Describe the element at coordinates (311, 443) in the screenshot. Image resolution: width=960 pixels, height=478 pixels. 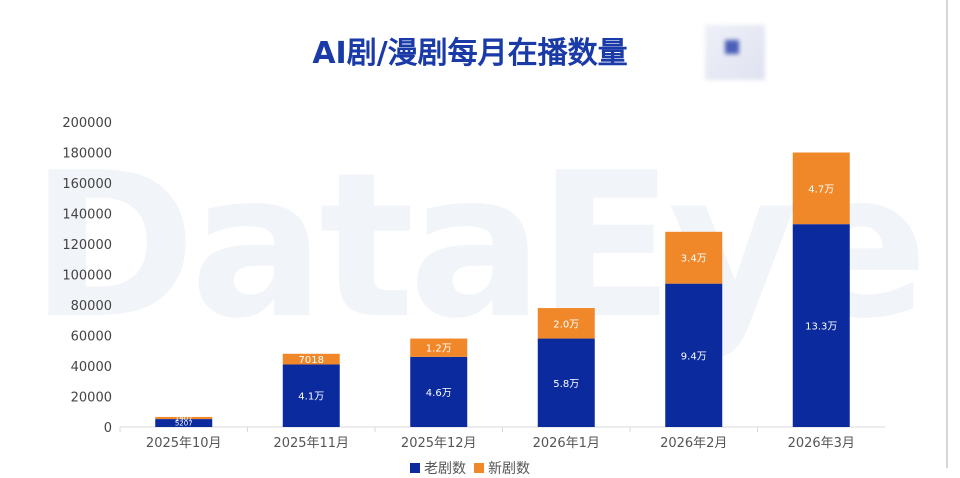
I see `x-tick-label: 2025年11月` at that location.